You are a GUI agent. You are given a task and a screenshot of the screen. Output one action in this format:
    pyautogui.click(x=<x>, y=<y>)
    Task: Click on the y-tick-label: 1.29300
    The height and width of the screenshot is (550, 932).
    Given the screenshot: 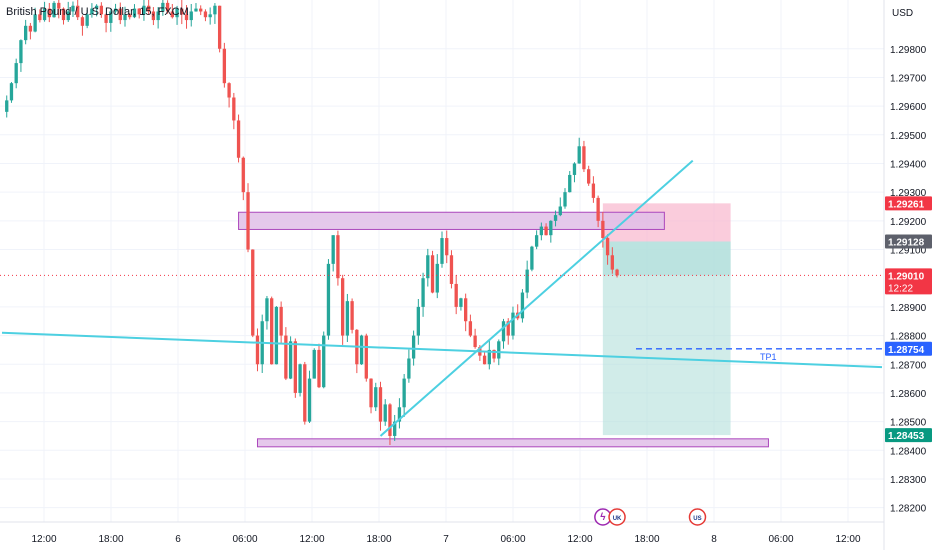 What is the action you would take?
    pyautogui.click(x=908, y=193)
    